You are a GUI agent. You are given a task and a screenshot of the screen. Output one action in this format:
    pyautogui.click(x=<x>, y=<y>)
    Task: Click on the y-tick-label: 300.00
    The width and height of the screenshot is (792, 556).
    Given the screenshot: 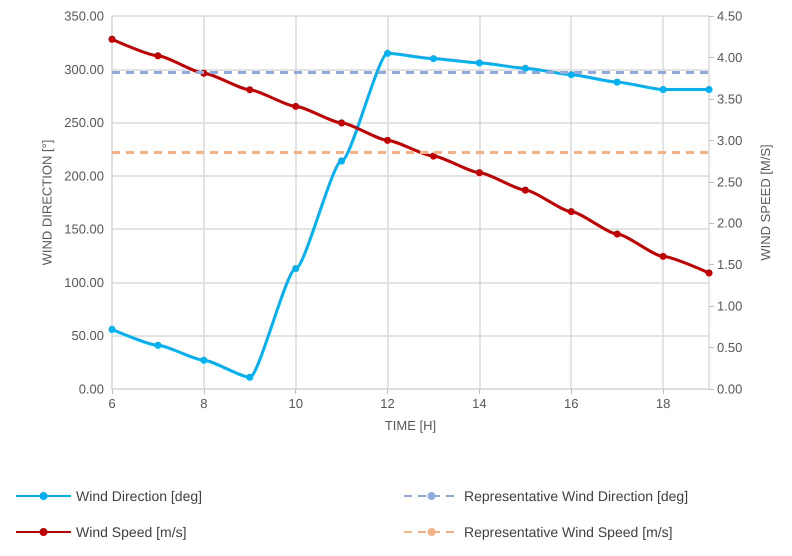 What is the action you would take?
    pyautogui.click(x=84, y=69)
    